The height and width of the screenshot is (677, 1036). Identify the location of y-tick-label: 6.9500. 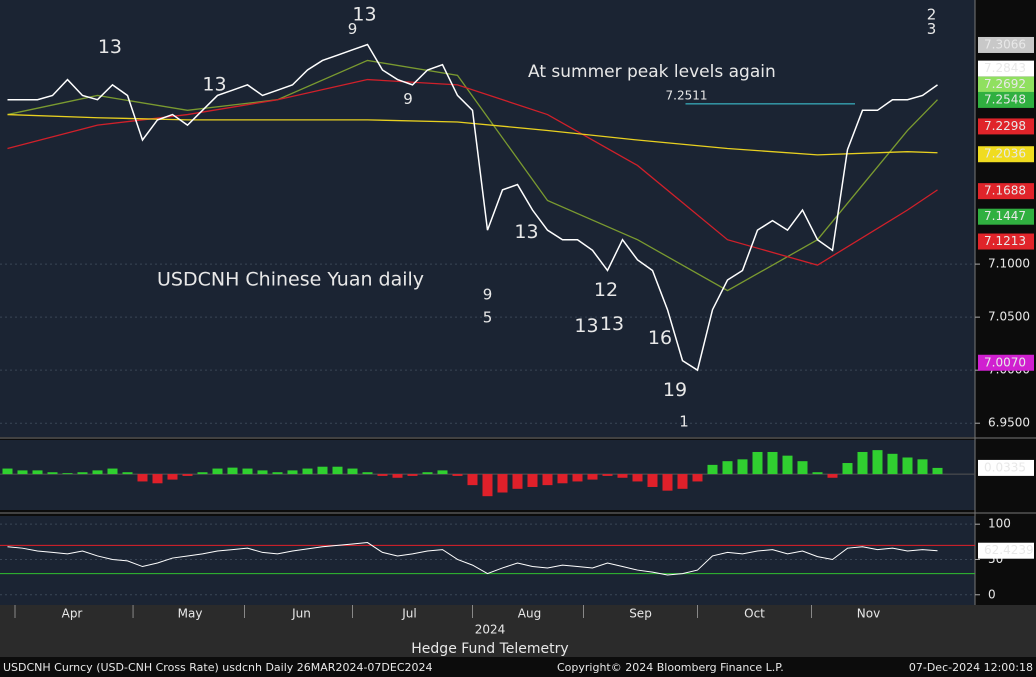
(1009, 423).